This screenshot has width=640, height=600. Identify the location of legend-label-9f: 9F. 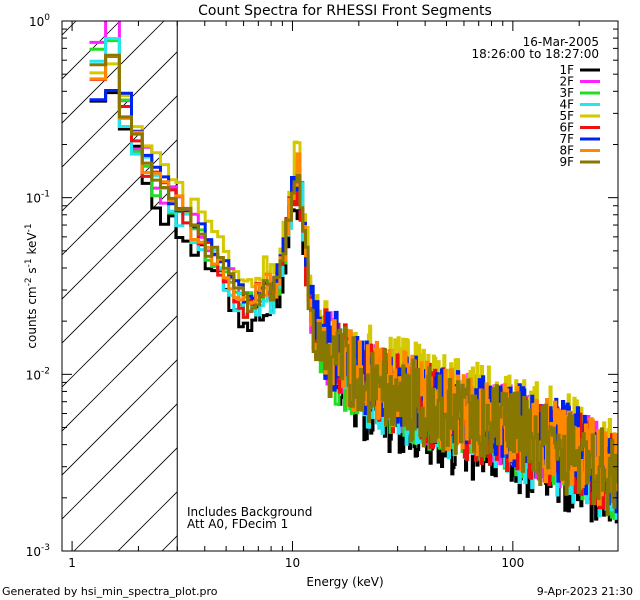
(566, 162).